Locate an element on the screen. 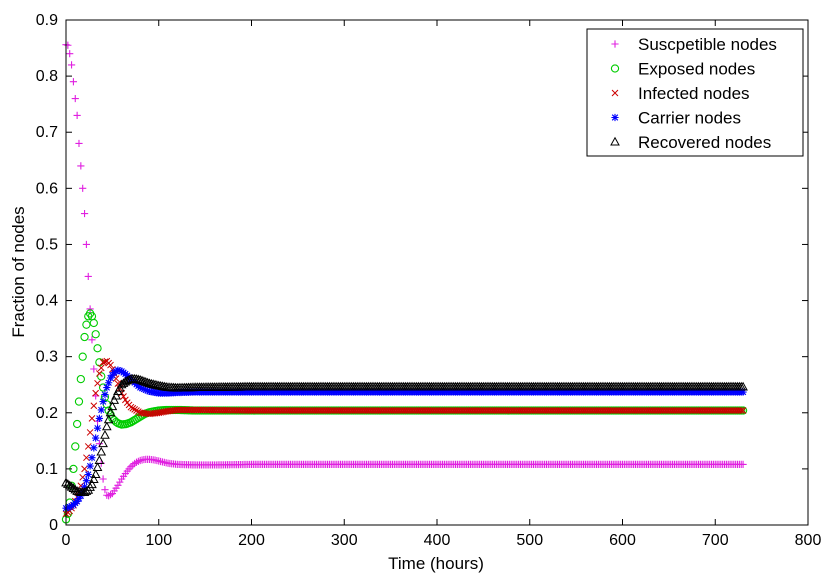 This screenshot has width=833, height=579. legend-item: Suscpetible nodes is located at coordinates (694, 44).